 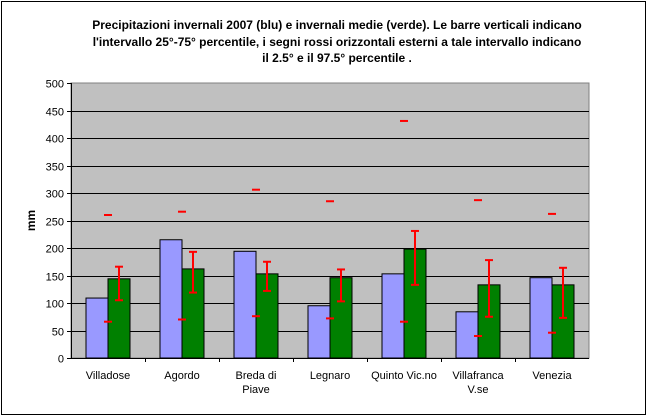 I want to click on y-tick-label: 450, so click(x=55, y=113).